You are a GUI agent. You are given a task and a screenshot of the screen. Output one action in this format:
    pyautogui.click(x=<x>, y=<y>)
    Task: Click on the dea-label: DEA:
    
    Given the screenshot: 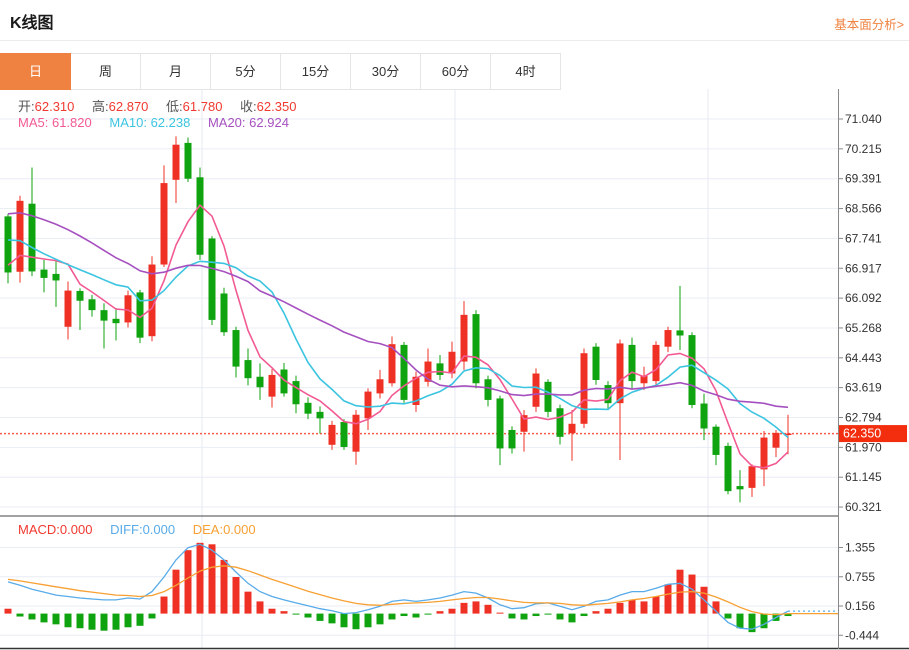 What is the action you would take?
    pyautogui.click(x=208, y=529)
    